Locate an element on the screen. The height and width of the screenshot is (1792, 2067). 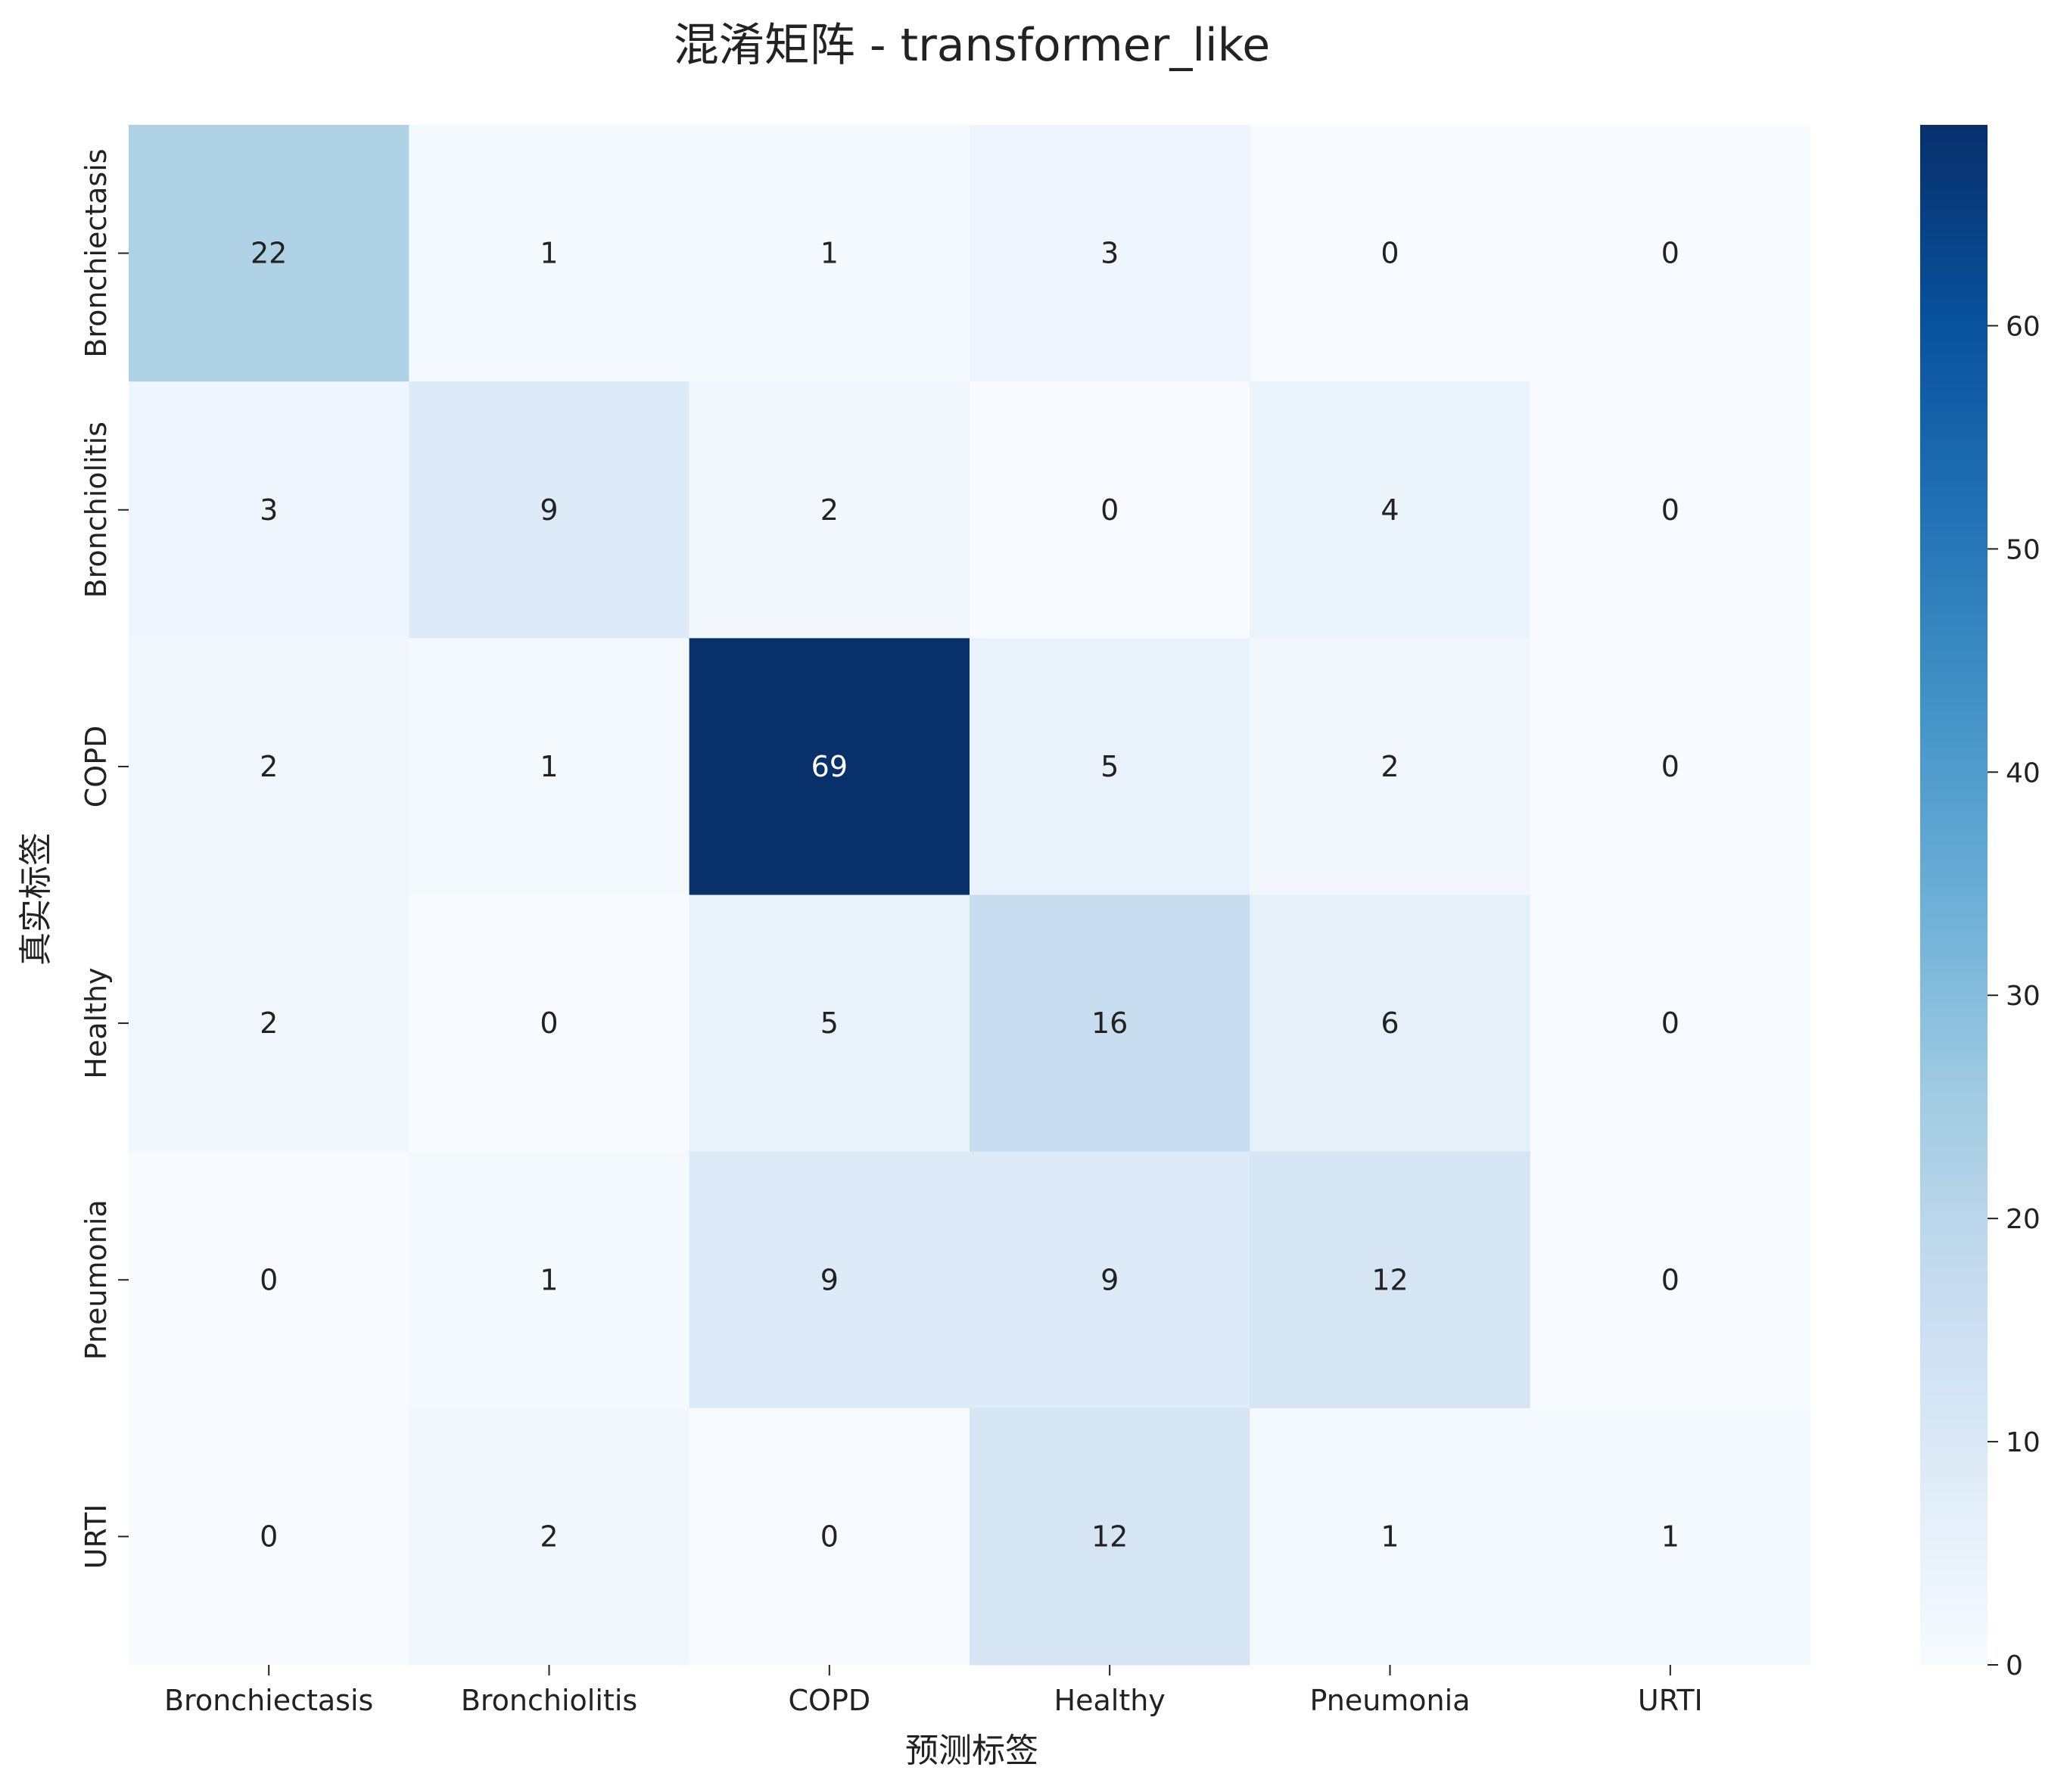
y-tick-label: Bronchiectasis is located at coordinates (96, 252).